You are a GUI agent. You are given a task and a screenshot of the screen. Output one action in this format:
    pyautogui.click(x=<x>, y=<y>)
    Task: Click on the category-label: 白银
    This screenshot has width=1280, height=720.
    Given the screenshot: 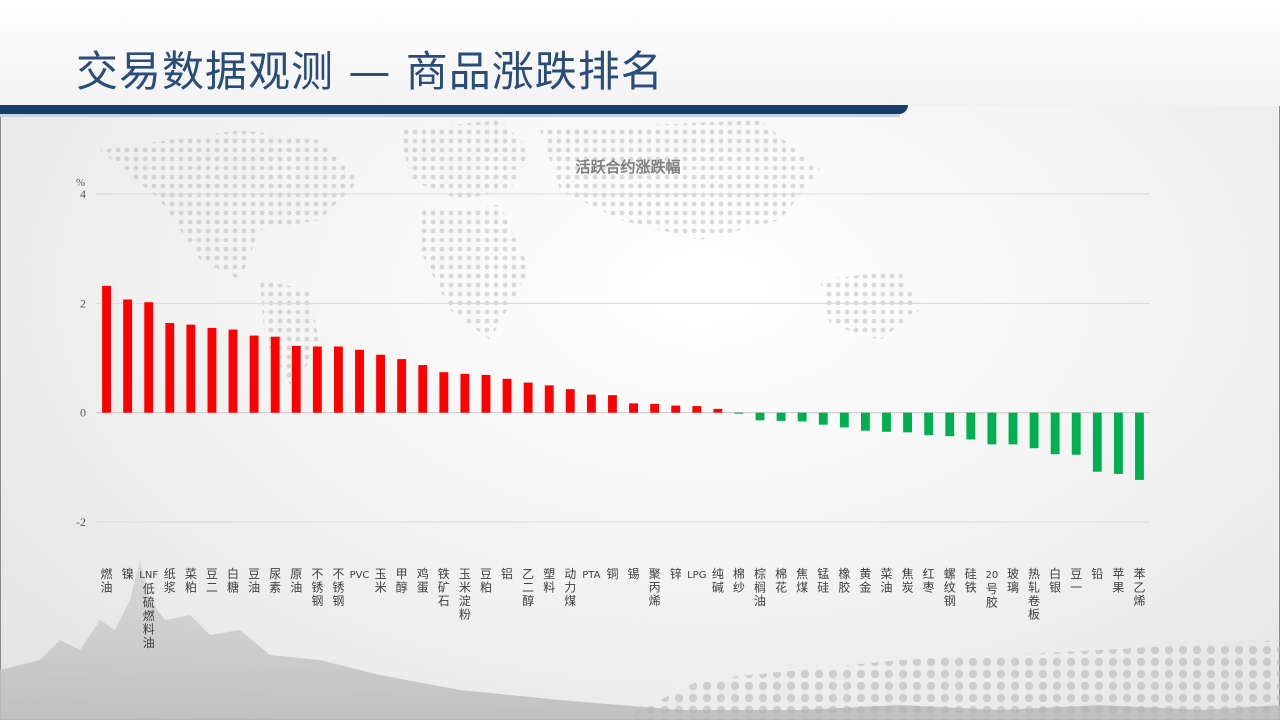 What is the action you would take?
    pyautogui.click(x=1055, y=580)
    